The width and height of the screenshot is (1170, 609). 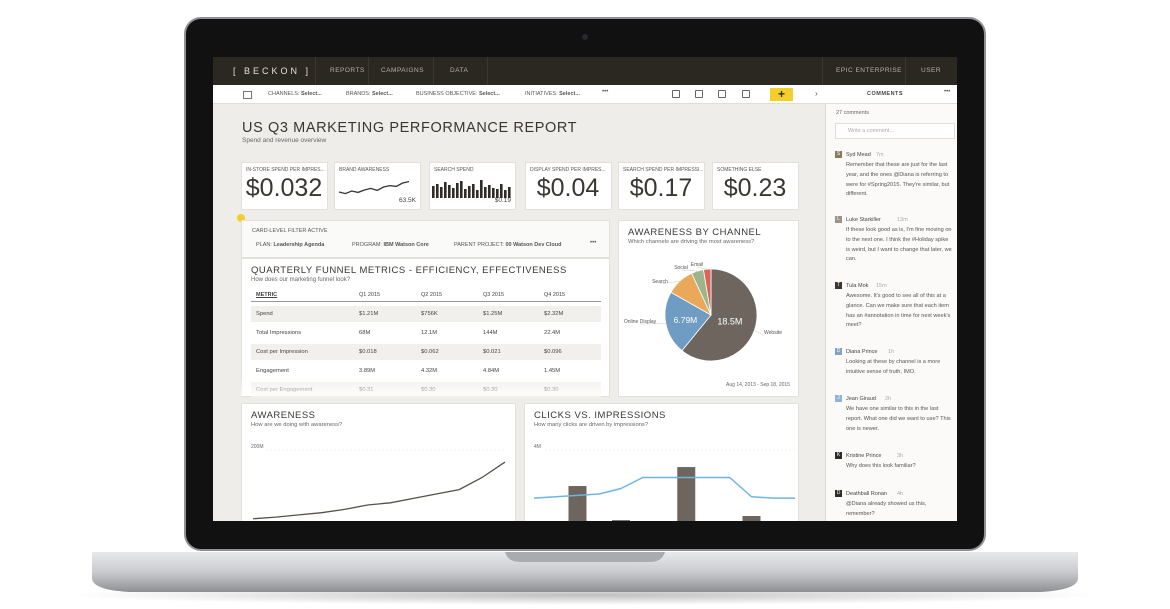 I want to click on value: 00 Watson Dev Cloud, so click(x=533, y=245).